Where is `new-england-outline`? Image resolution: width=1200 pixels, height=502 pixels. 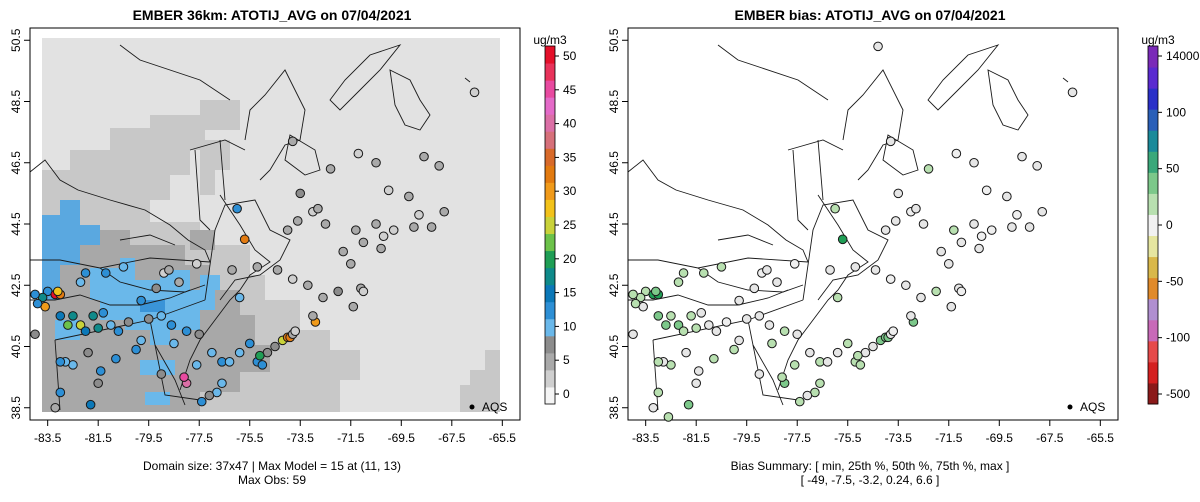
new-england-outline is located at coordinates (247, 250).